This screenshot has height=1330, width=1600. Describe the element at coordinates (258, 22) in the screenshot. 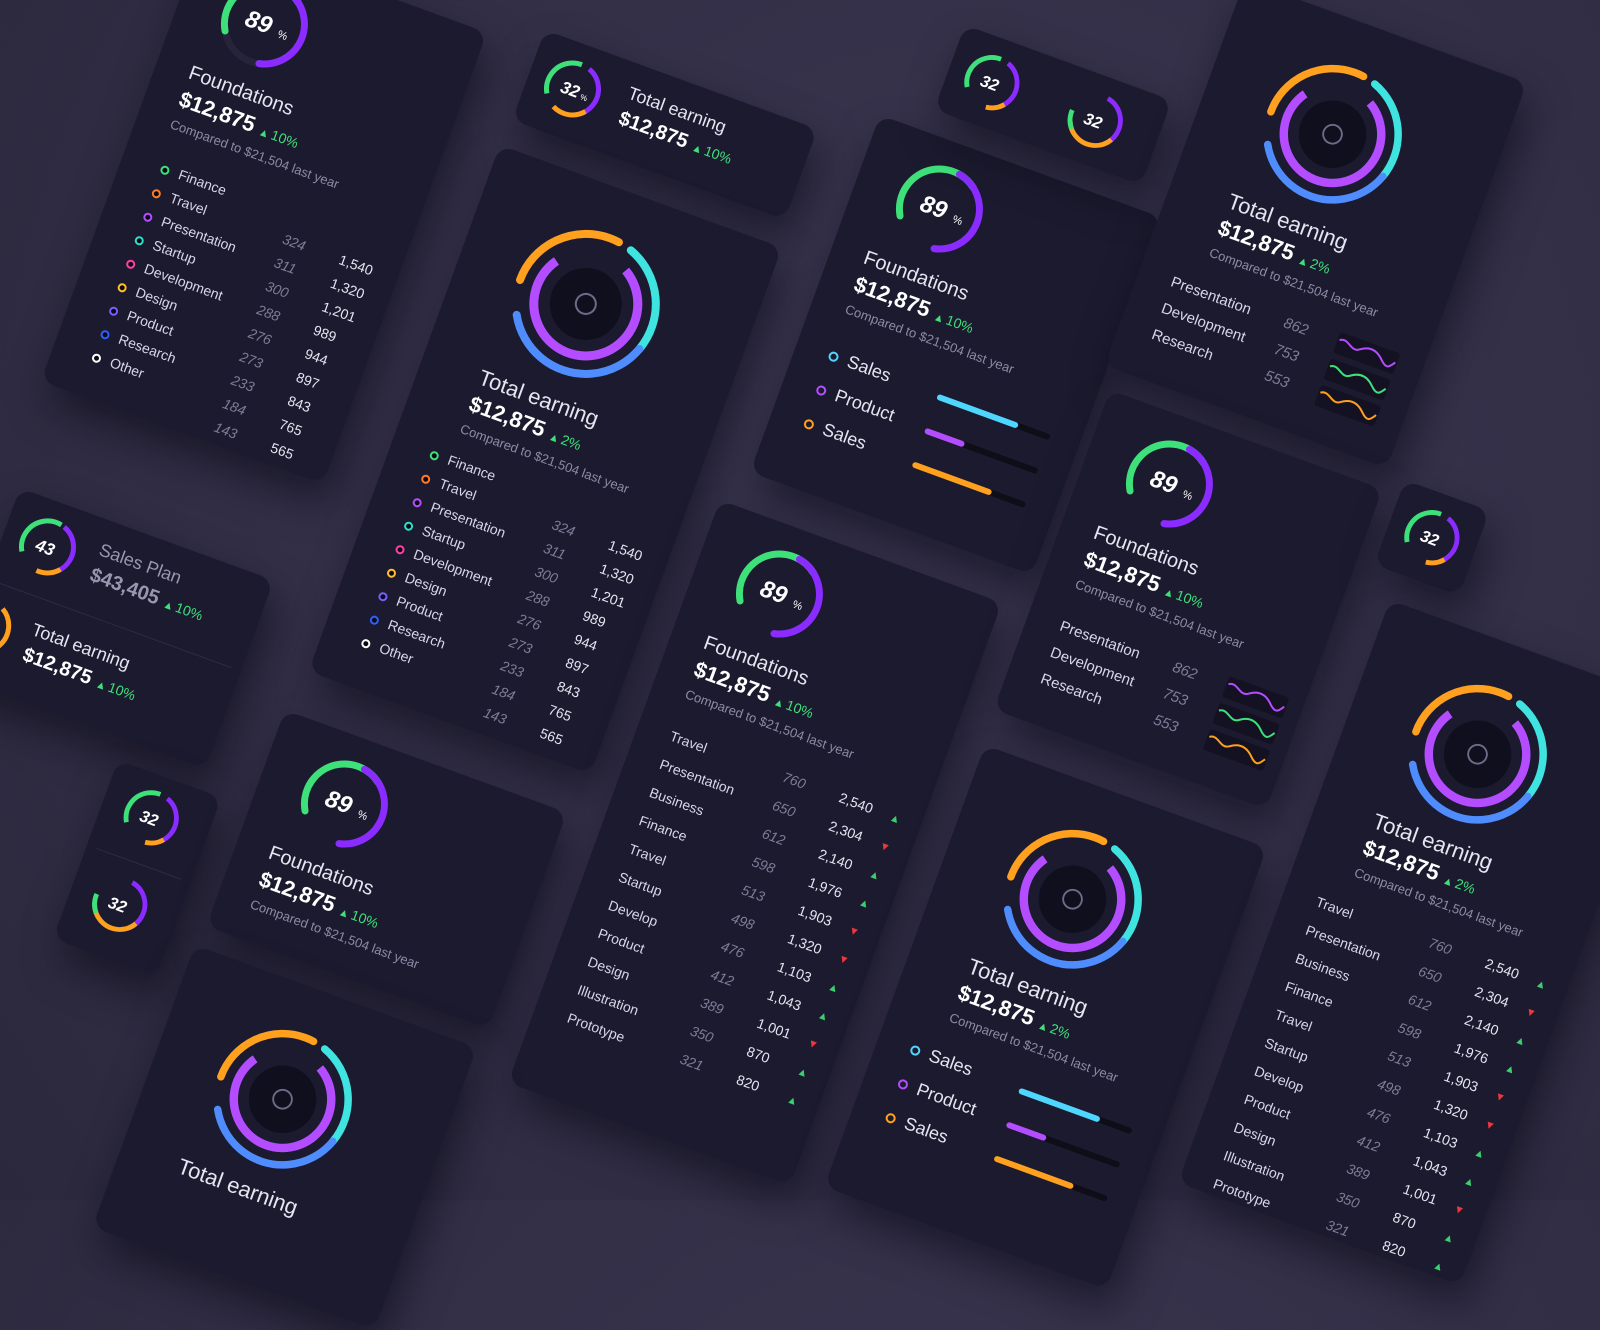

I see `ring-percent: 89` at that location.